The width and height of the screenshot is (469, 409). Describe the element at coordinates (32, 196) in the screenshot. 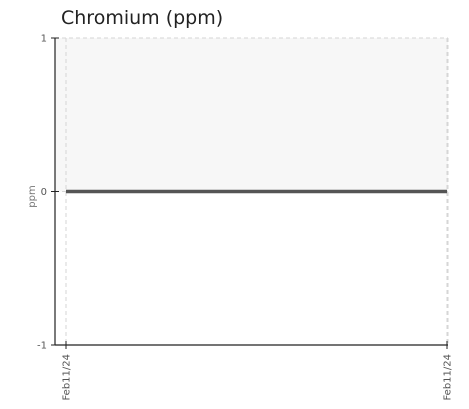

I see `y-axis-label: ppm` at that location.